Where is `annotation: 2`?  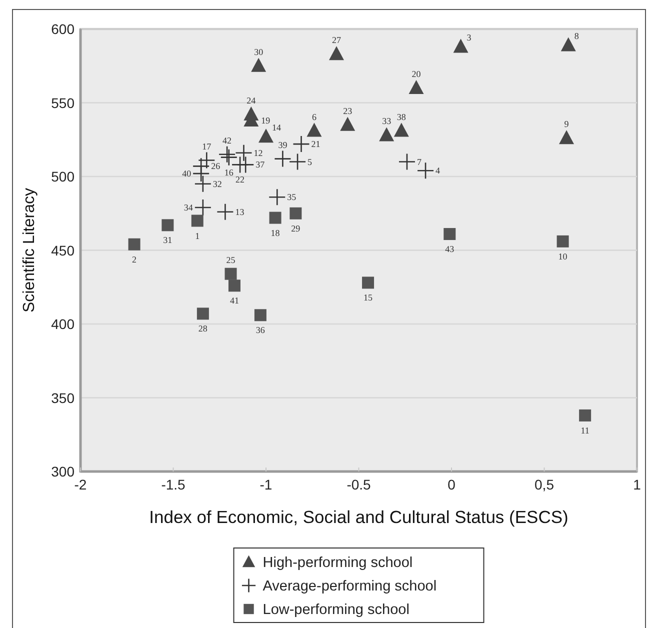
annotation: 2 is located at coordinates (134, 259).